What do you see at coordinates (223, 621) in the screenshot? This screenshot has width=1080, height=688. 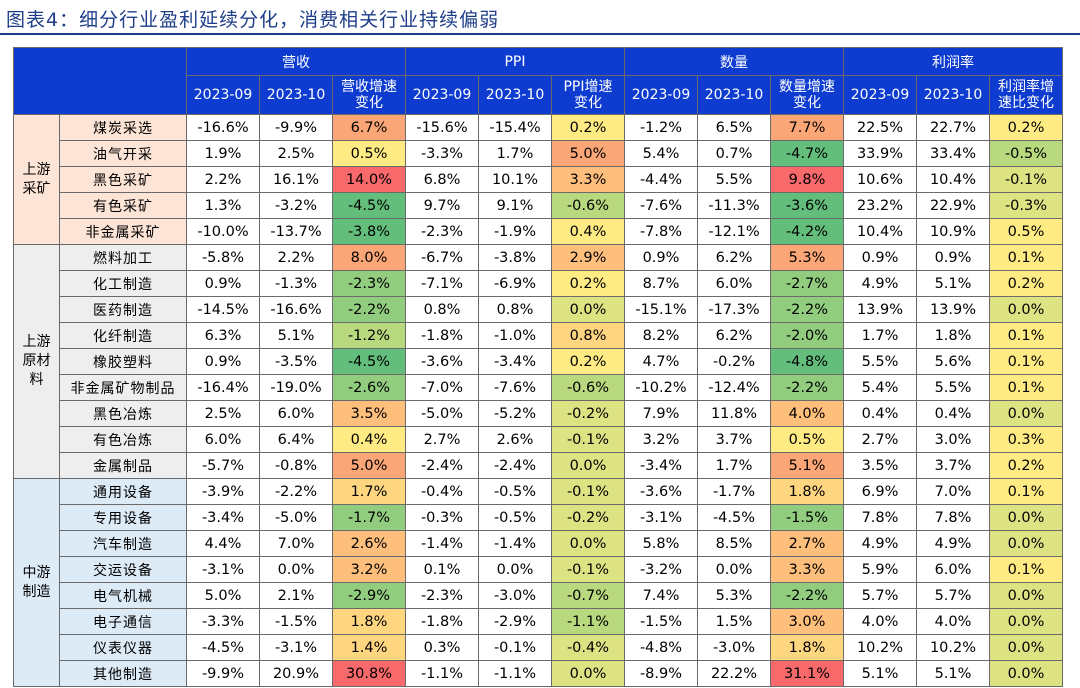 I see `value-cell: -3.3%` at bounding box center [223, 621].